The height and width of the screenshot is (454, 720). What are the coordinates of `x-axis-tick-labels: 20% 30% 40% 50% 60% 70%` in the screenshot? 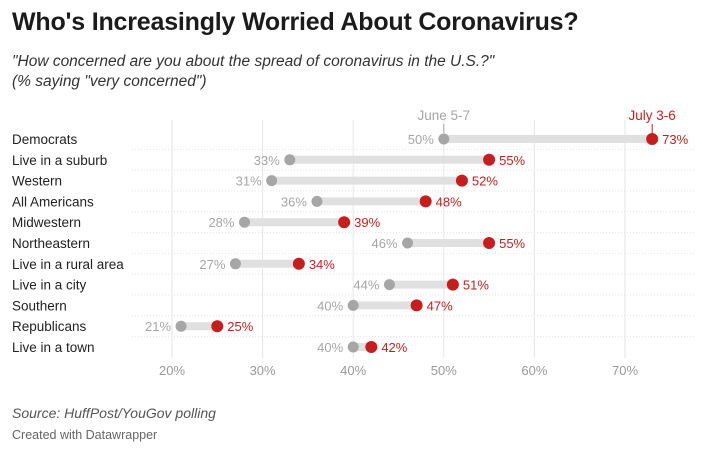 It's located at (398, 370).